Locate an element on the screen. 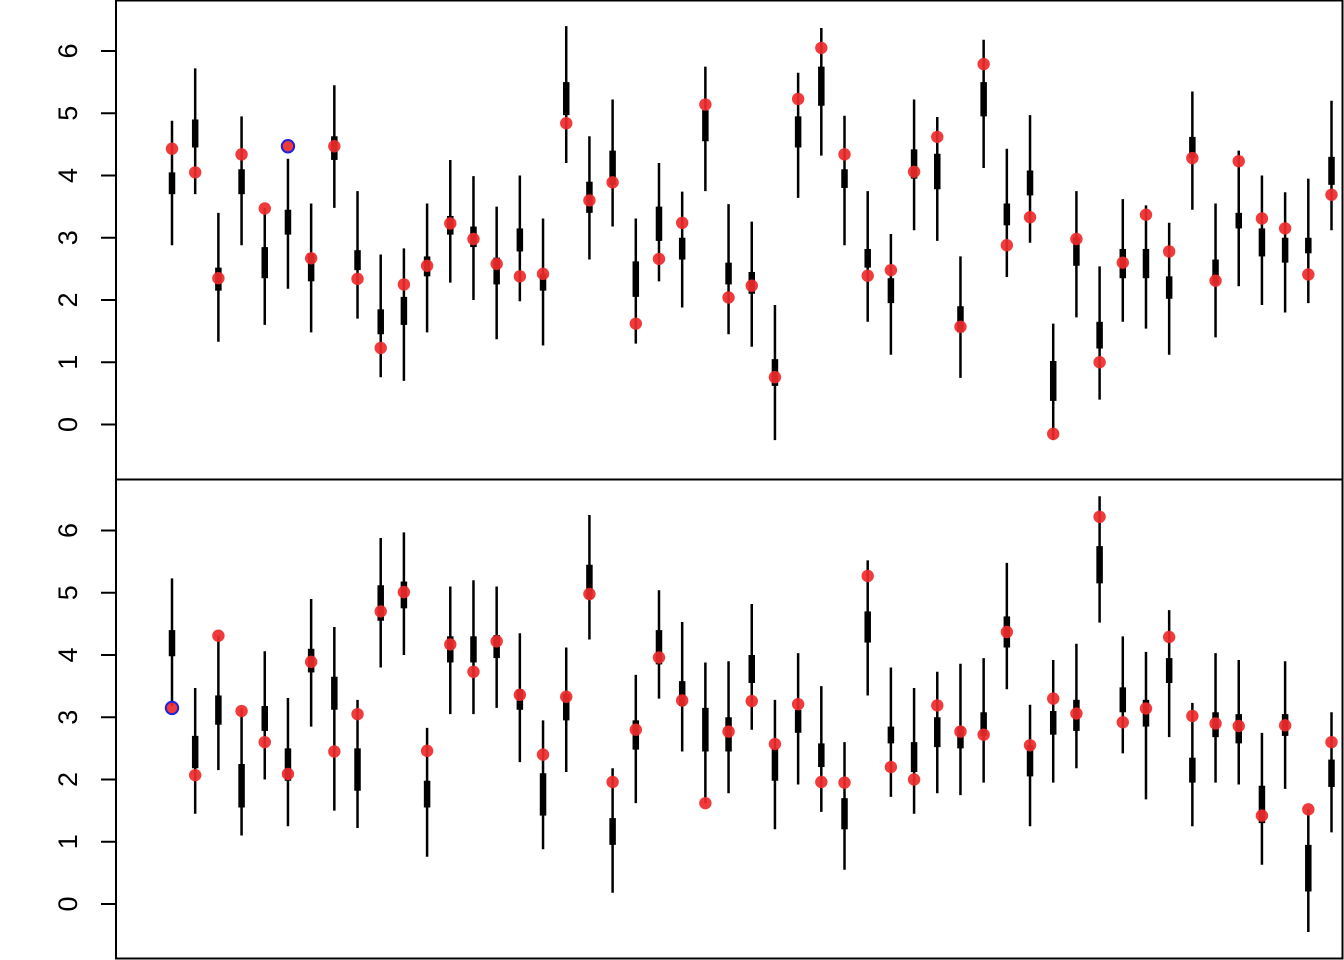 The height and width of the screenshot is (960, 1344). top-y-tick-label: 1 is located at coordinates (68, 362).